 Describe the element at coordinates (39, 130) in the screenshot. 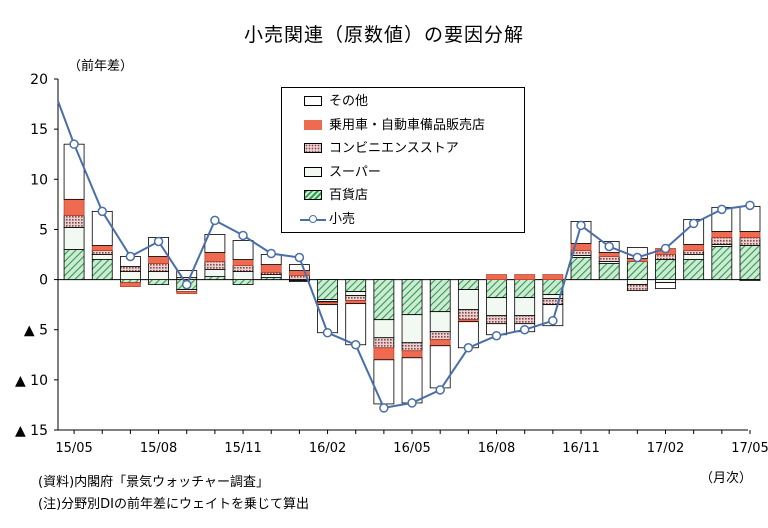

I see `y-tick-label: 15` at that location.